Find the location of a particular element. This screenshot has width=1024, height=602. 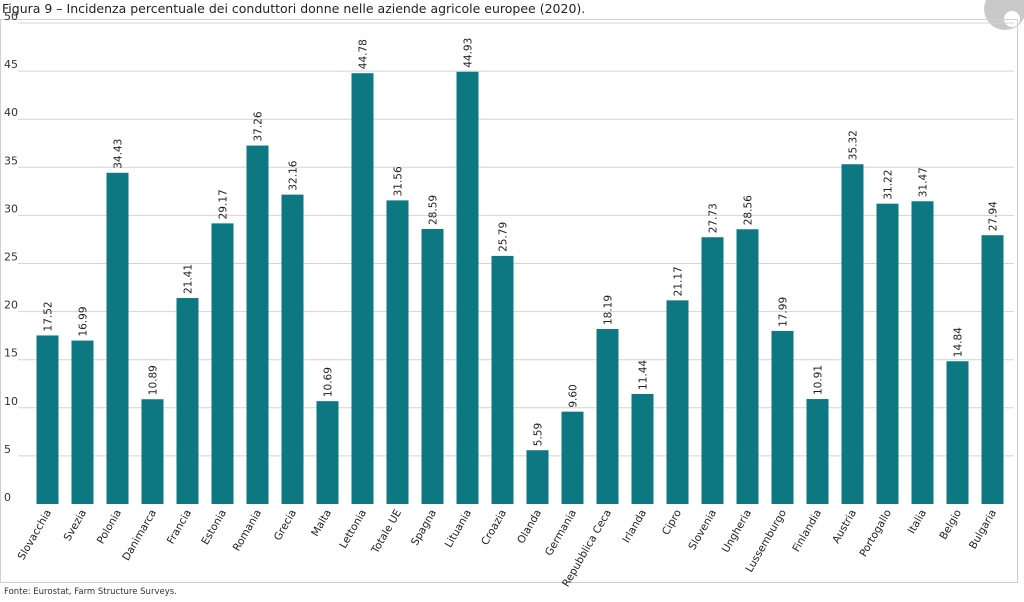

bar-austria is located at coordinates (852, 334).